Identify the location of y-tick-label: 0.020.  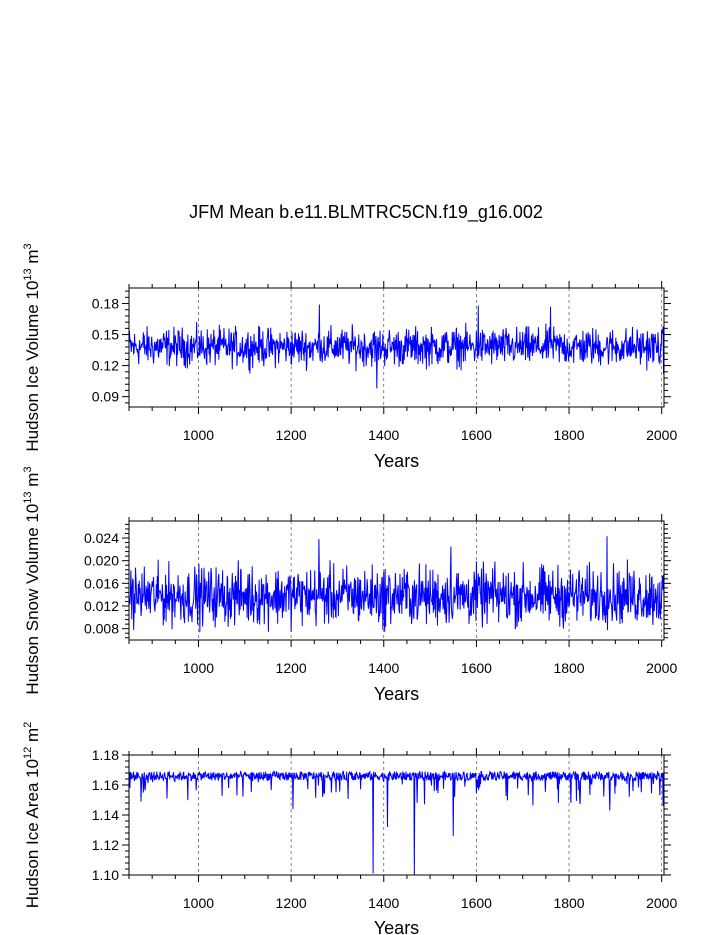
(101, 561).